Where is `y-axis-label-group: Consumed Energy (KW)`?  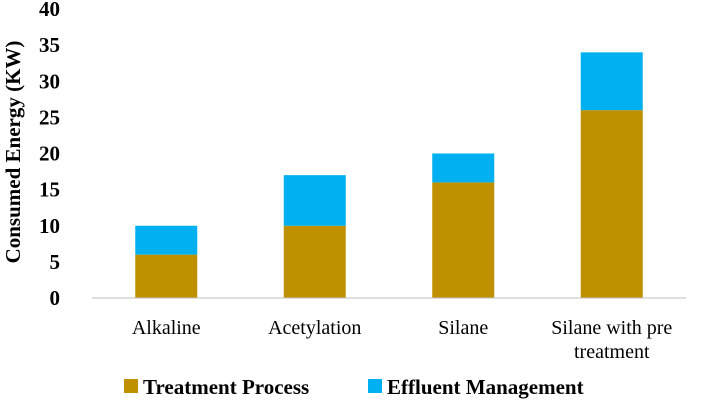 y-axis-label-group: Consumed Energy (KW) is located at coordinates (13, 152).